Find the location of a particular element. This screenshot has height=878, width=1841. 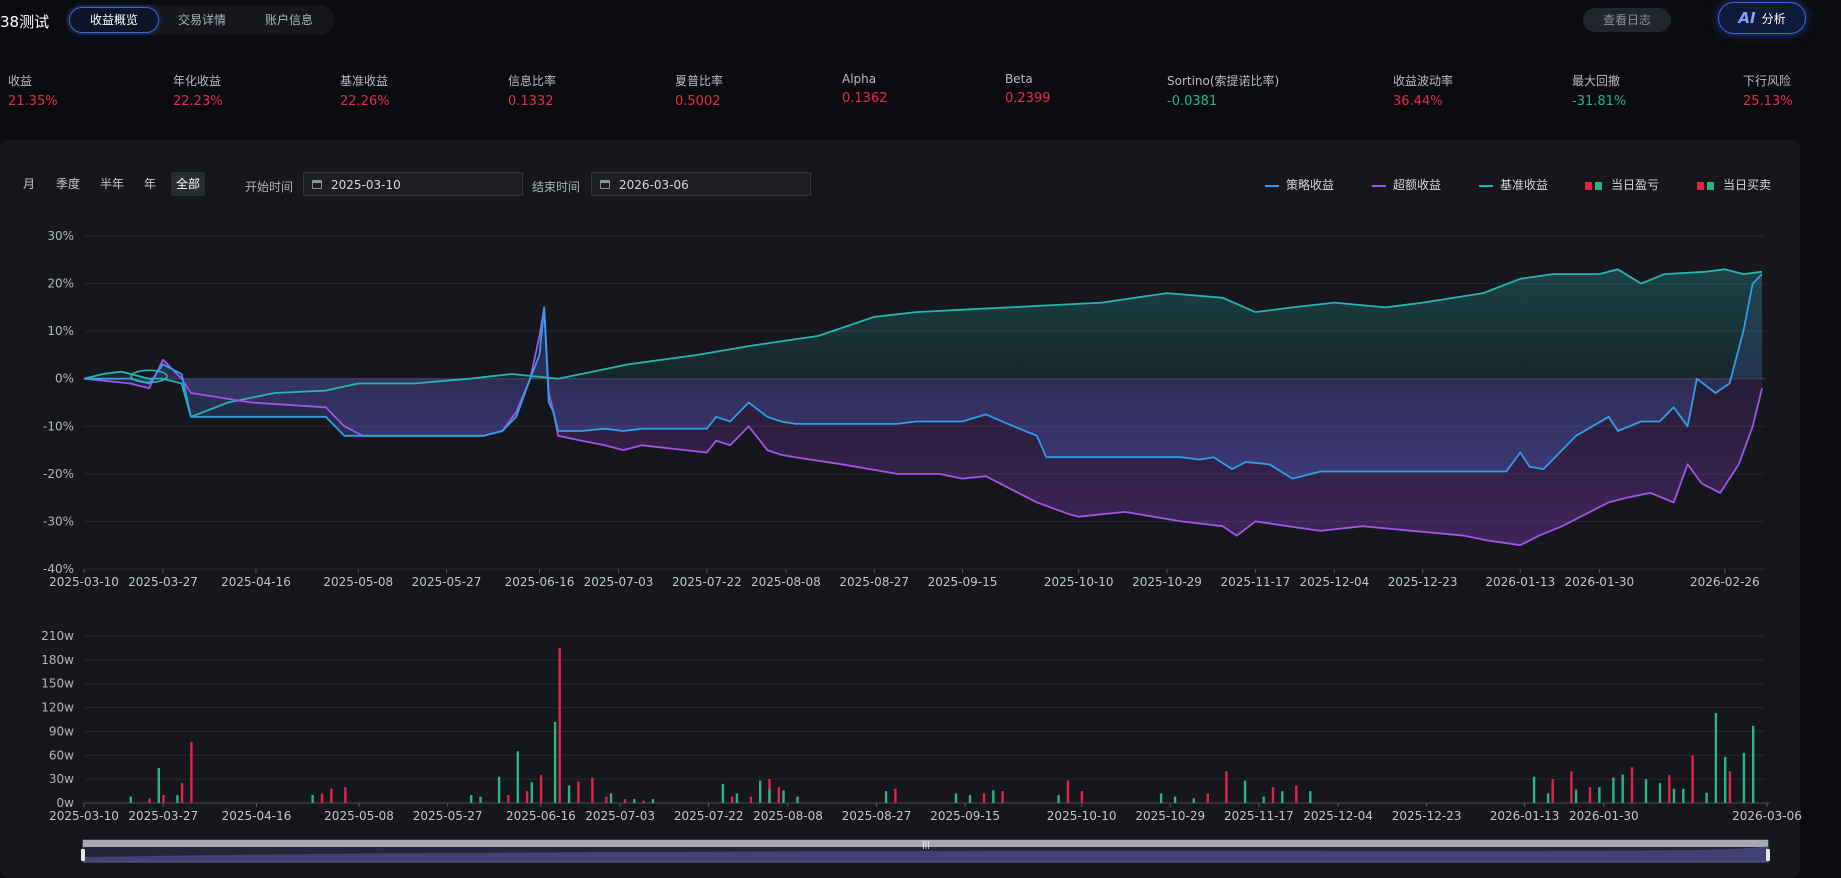

metric-label: 收益波动率 is located at coordinates (1423, 81).